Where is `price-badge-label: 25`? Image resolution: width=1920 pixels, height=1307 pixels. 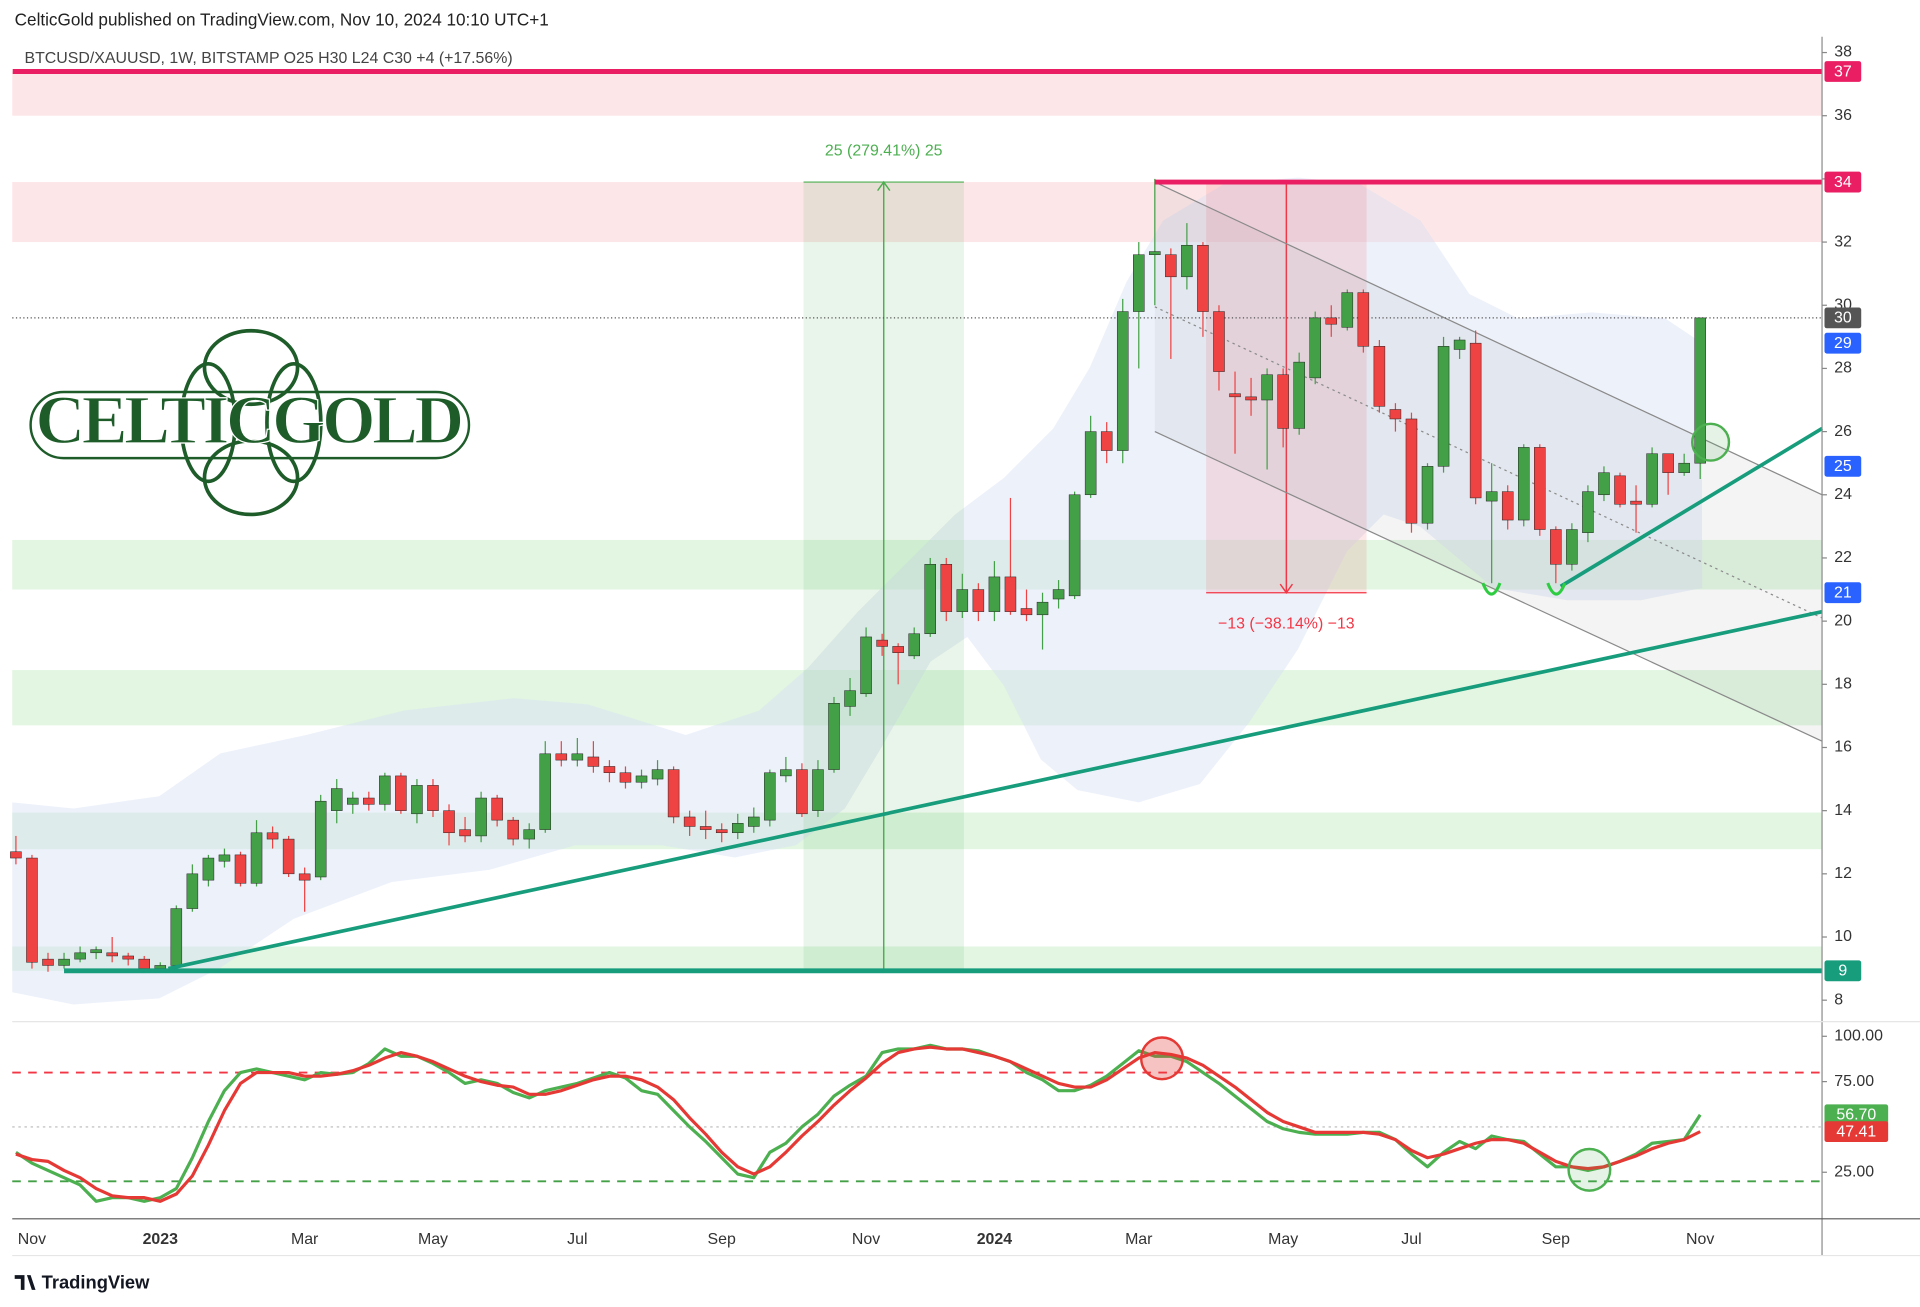
price-badge-label: 25 is located at coordinates (1843, 466).